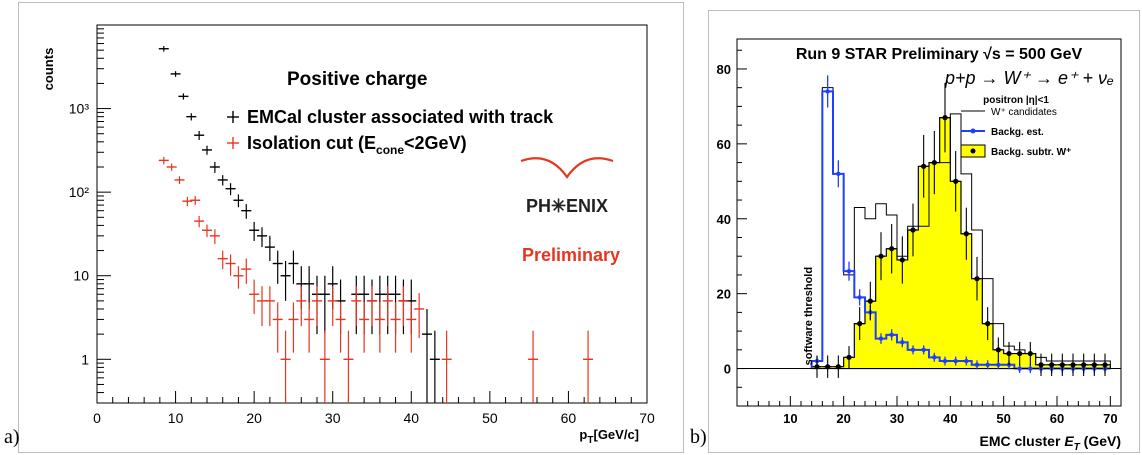 The height and width of the screenshot is (455, 1142). I want to click on y-tick-label: 1, so click(85, 359).